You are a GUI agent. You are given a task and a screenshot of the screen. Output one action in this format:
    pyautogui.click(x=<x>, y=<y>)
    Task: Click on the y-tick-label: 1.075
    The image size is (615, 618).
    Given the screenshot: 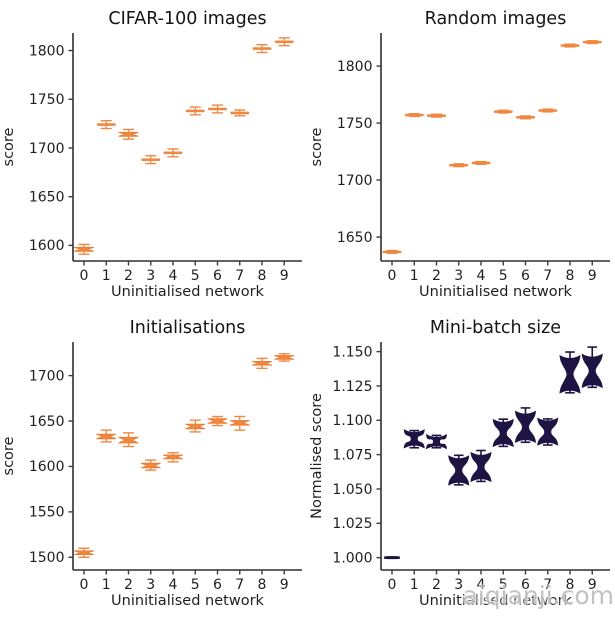 What is the action you would take?
    pyautogui.click(x=352, y=455)
    